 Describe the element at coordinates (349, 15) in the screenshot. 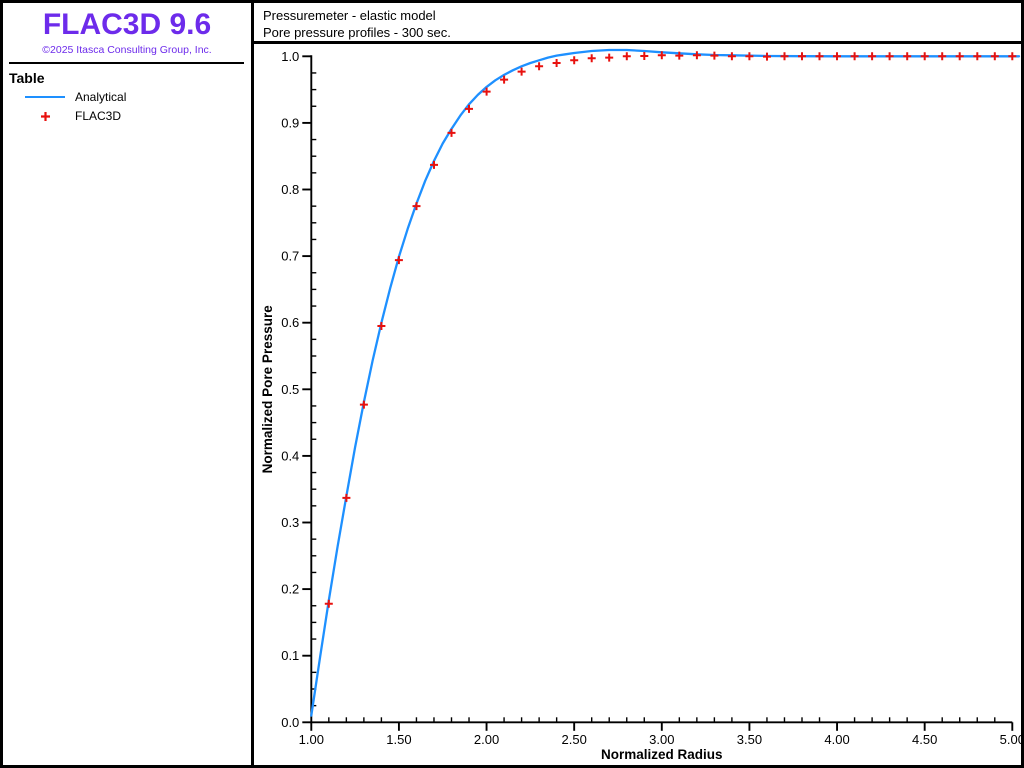

I see `chart-title-line1: Pressuremeter - elastic model` at that location.